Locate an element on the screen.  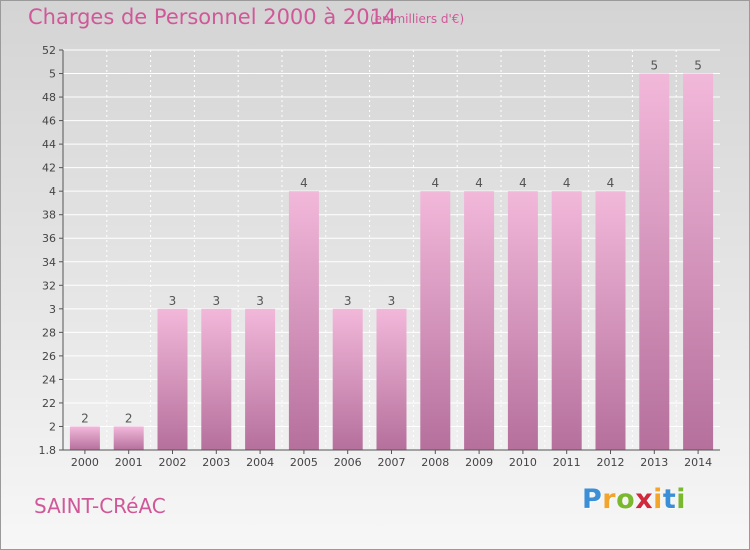
proxiti-logo: Proxiti is located at coordinates (634, 499).